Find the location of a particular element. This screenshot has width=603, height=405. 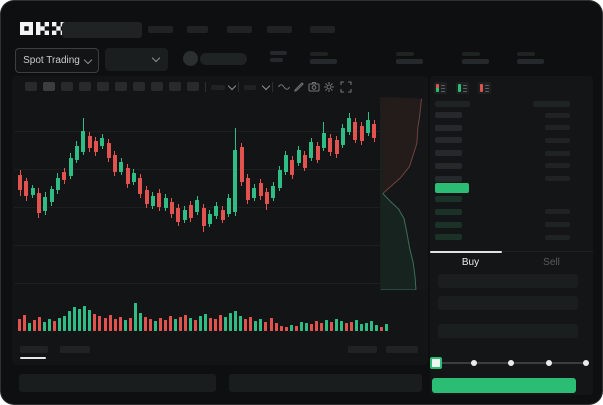

pair-name-placeholder is located at coordinates (223, 59).